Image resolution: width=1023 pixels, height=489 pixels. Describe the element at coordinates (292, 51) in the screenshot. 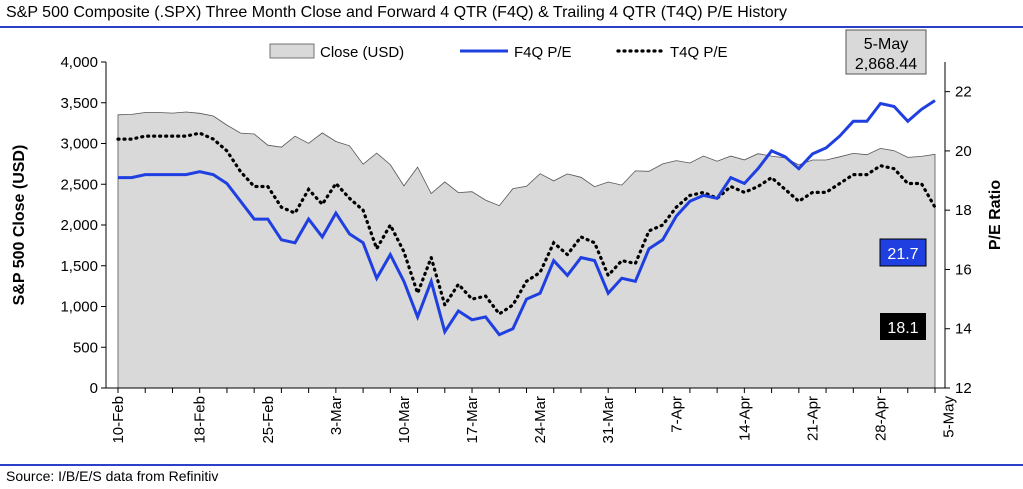

I see `legend-close-swatch` at that location.